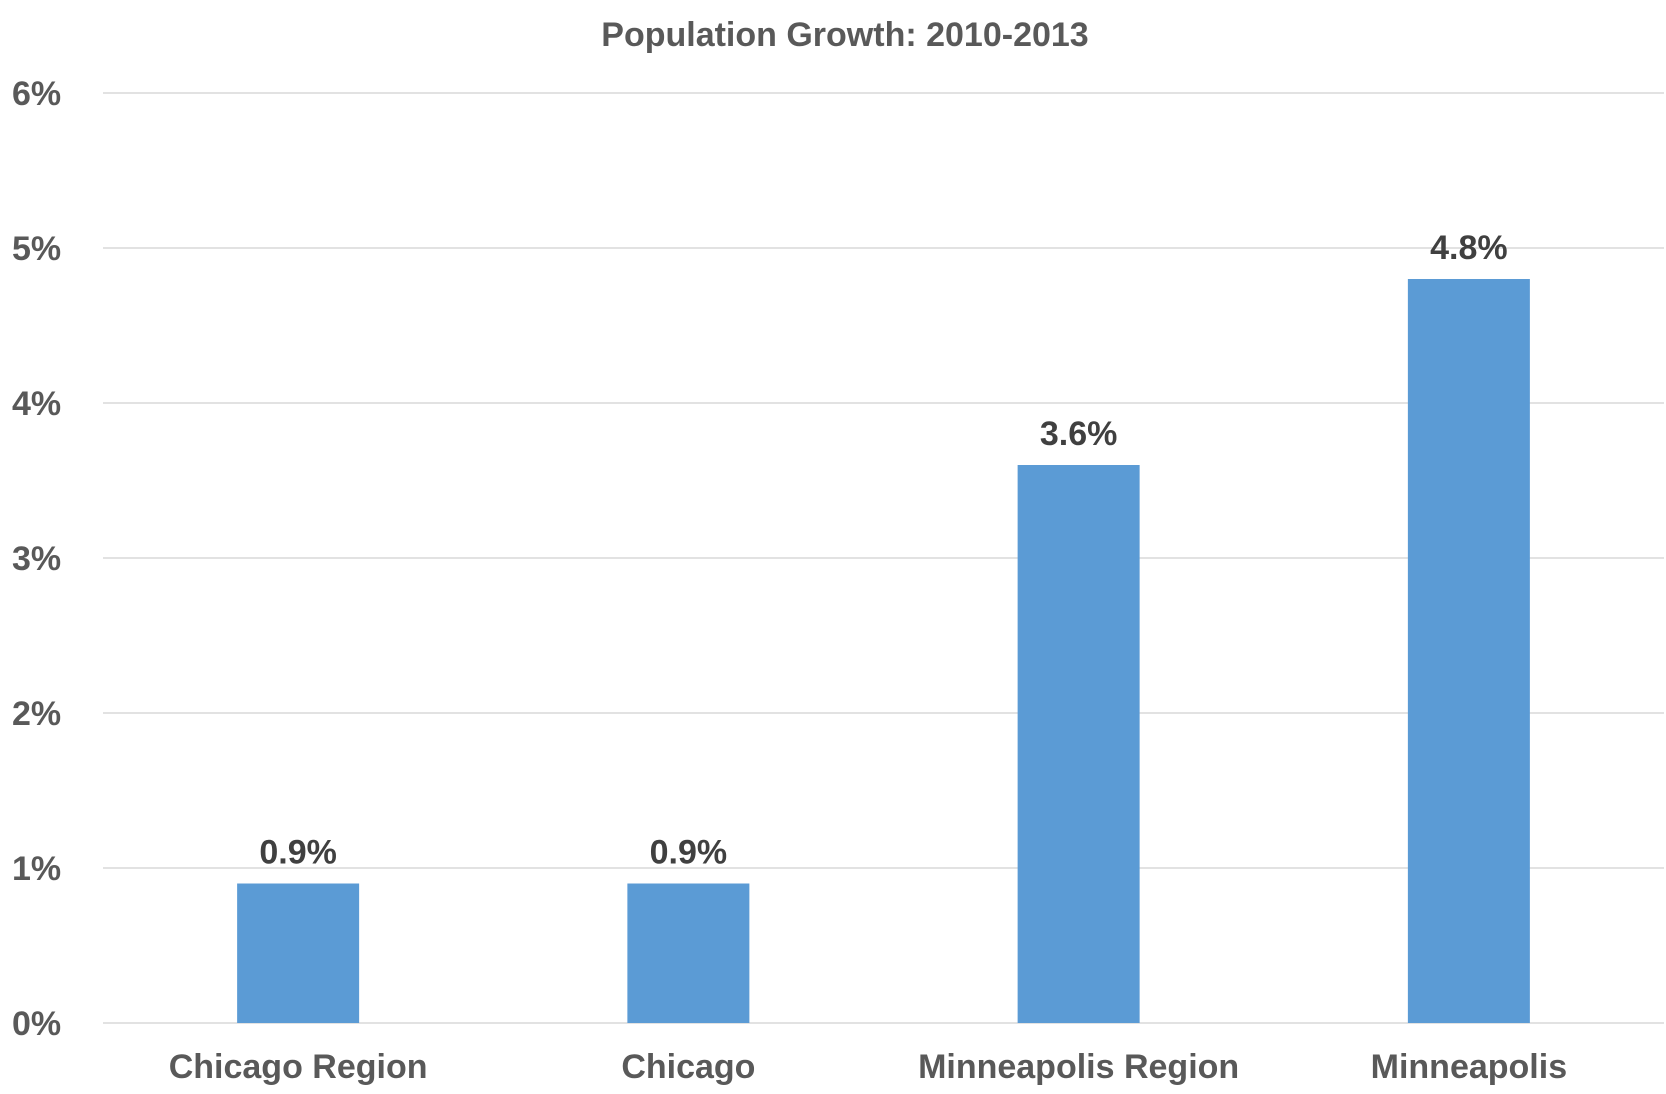 The height and width of the screenshot is (1094, 1666). I want to click on y-tick-label: 6%, so click(36, 94).